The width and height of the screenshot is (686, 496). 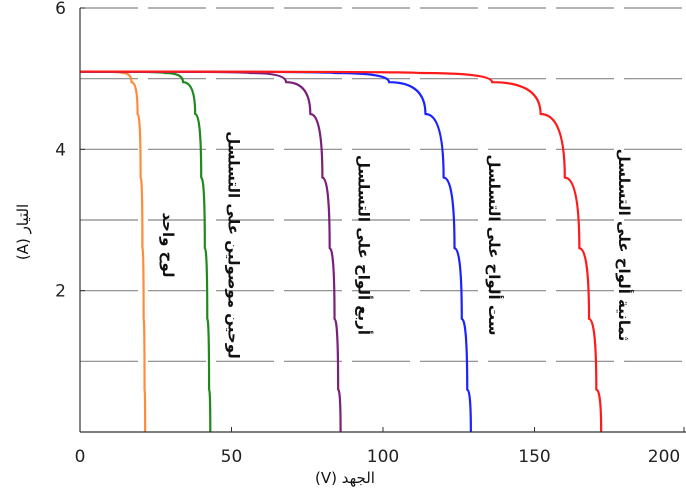 What do you see at coordinates (534, 457) in the screenshot?
I see `x-tick-label: 150` at bounding box center [534, 457].